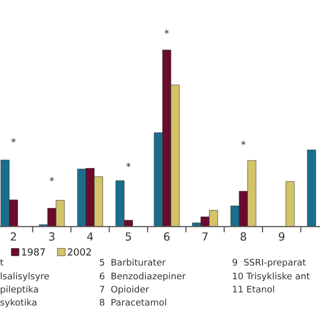 This screenshot has width=320, height=320. What do you see at coordinates (205, 236) in the screenshot?
I see `x-tick-label: 7` at bounding box center [205, 236].